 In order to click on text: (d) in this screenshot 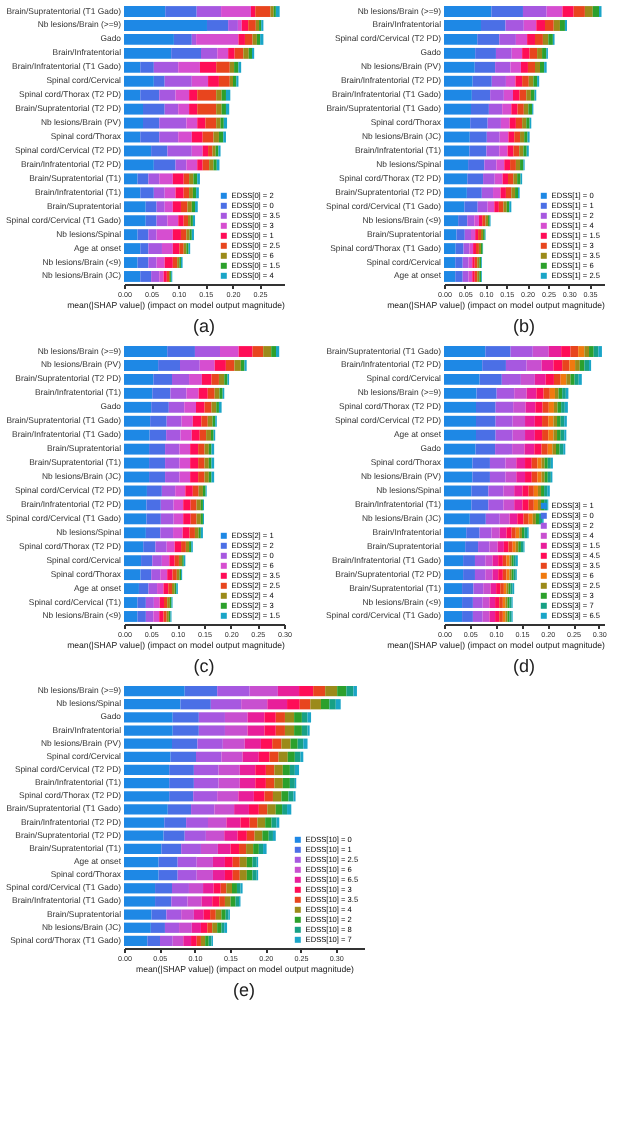, I will do `click(524, 665)`.